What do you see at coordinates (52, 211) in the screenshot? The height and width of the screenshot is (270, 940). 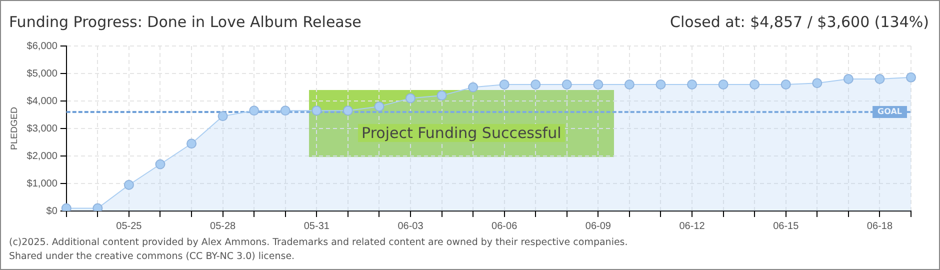 I see `y-tick-label: $0` at bounding box center [52, 211].